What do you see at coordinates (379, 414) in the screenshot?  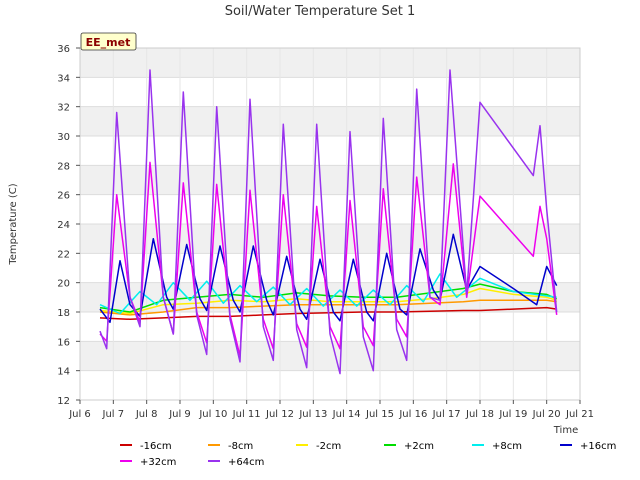 I see `x-tick-label: Jul 15` at bounding box center [379, 414].